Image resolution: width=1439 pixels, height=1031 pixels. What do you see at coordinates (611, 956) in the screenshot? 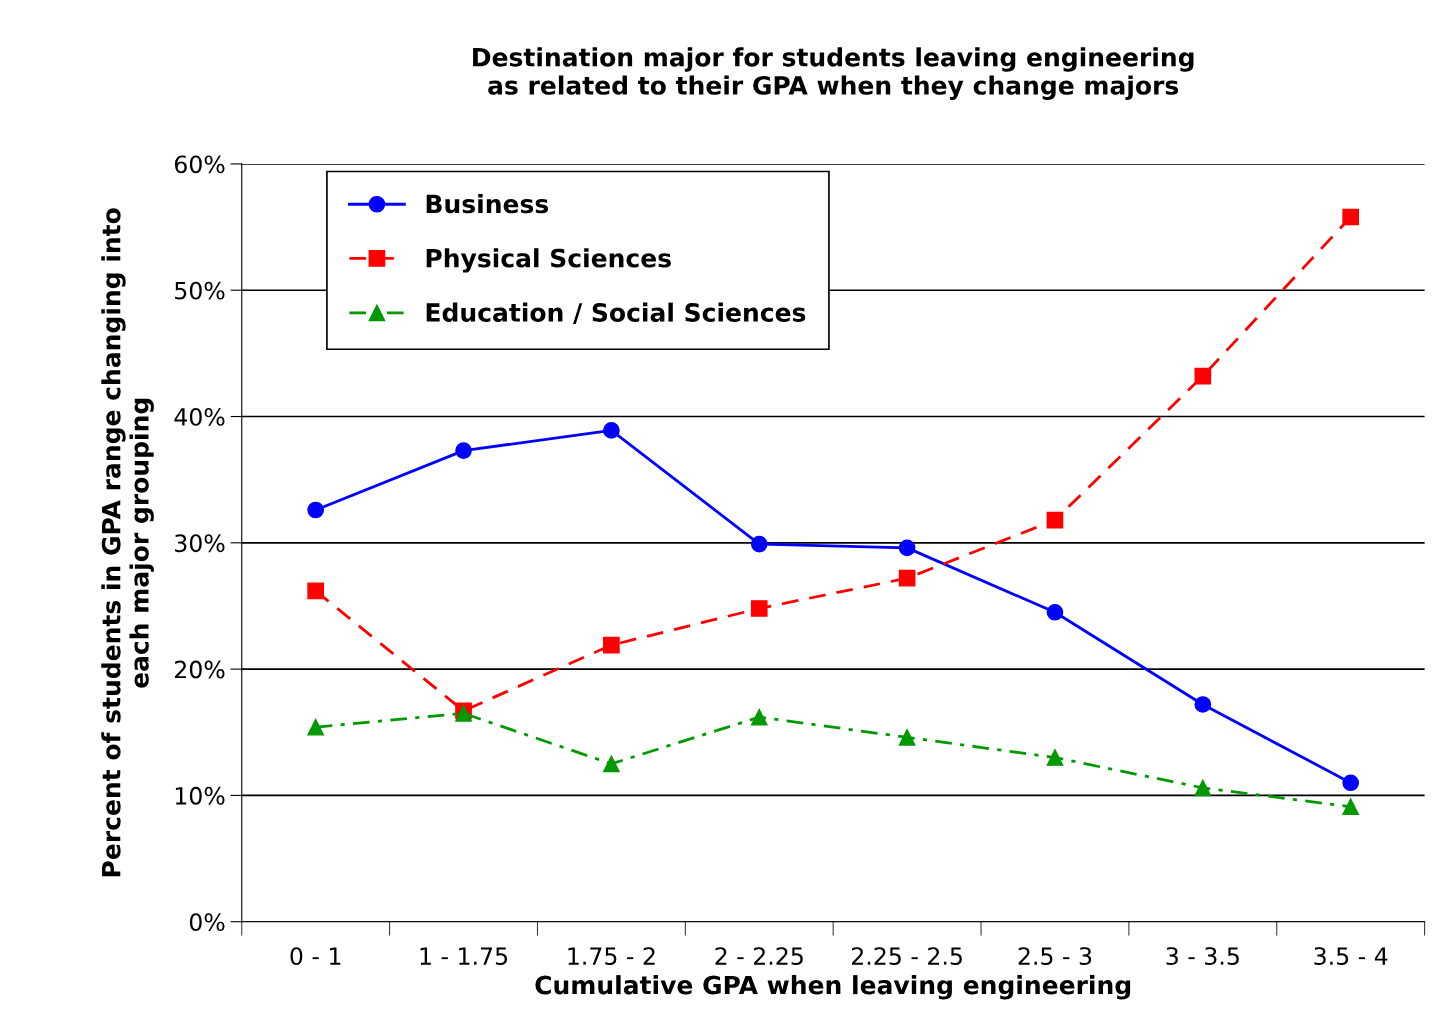
I see `x-tick-label: 1.75 - 2` at bounding box center [611, 956].